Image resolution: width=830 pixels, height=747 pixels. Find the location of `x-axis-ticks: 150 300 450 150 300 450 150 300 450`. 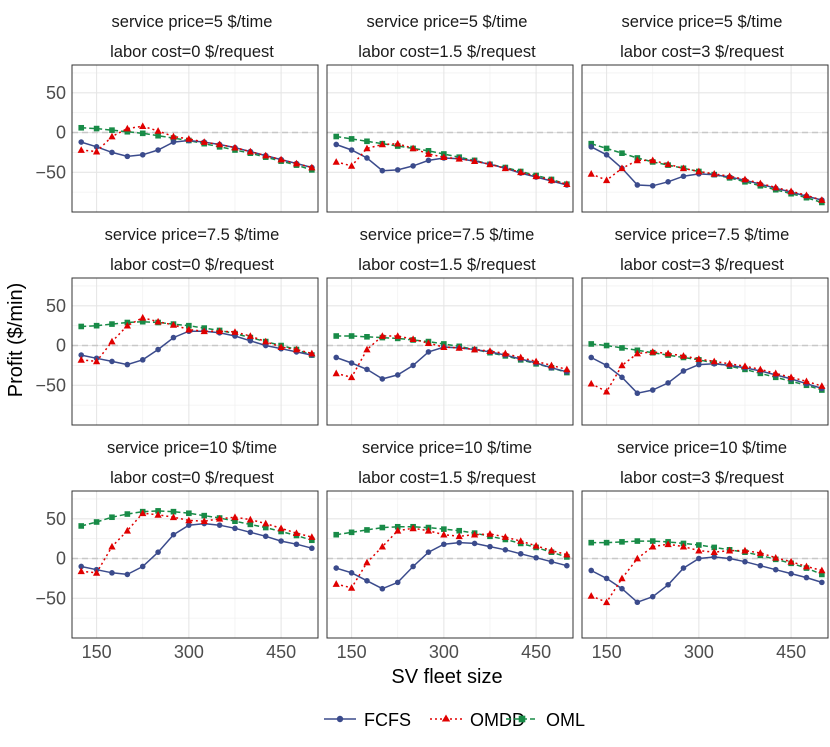

x-axis-ticks: 150 300 450 150 300 450 150 300 450 is located at coordinates (444, 652).